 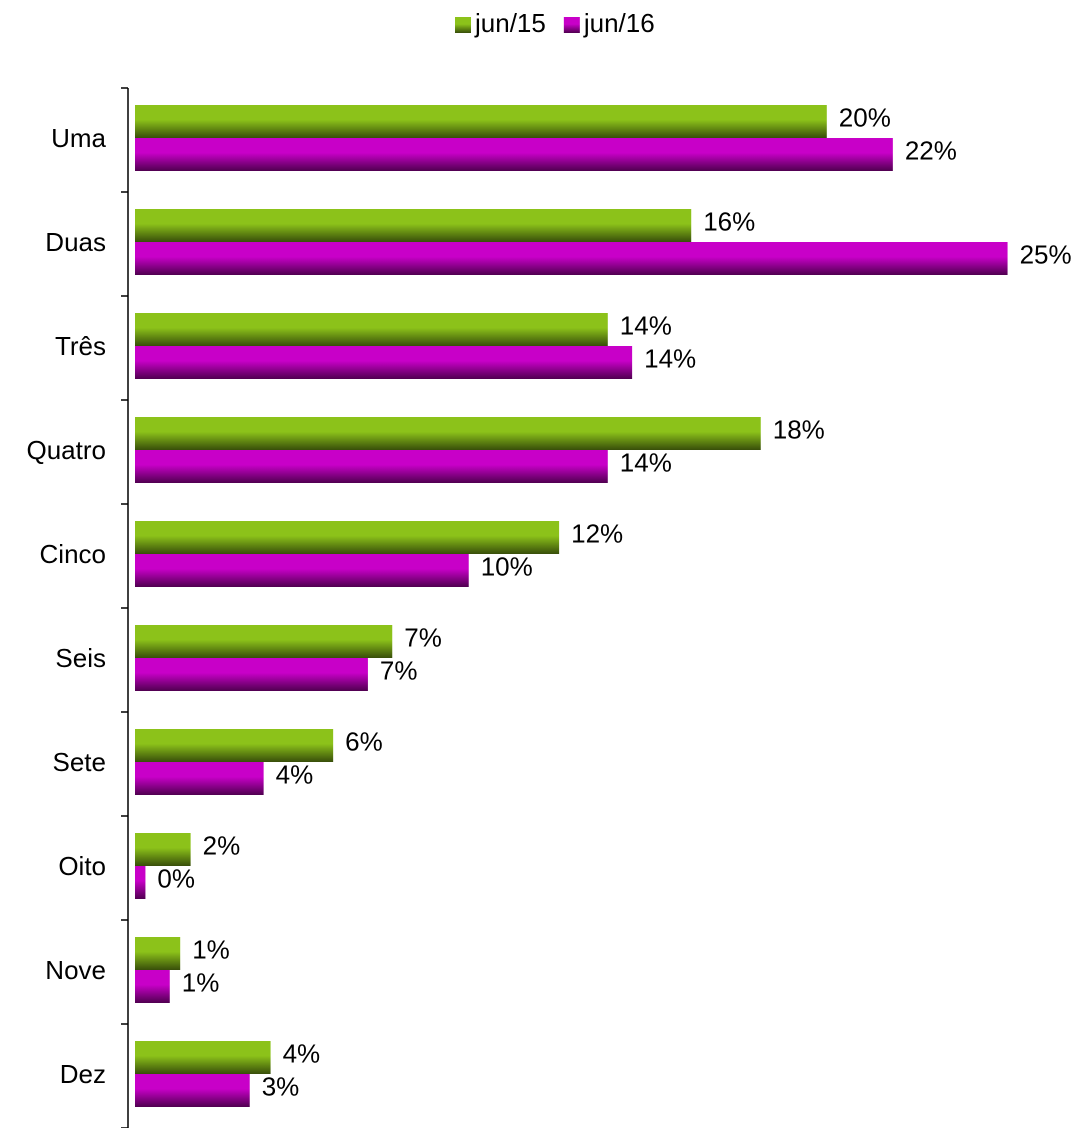 I want to click on value-label: 12%, so click(x=597, y=533).